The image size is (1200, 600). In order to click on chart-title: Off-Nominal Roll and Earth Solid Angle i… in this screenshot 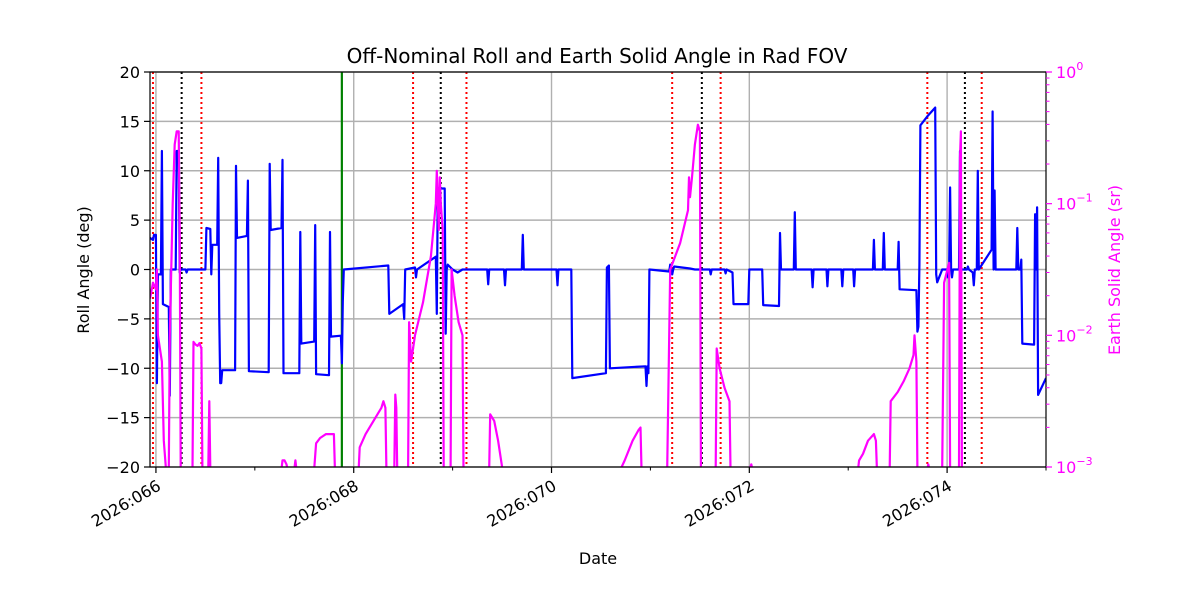, I will do `click(597, 56)`.